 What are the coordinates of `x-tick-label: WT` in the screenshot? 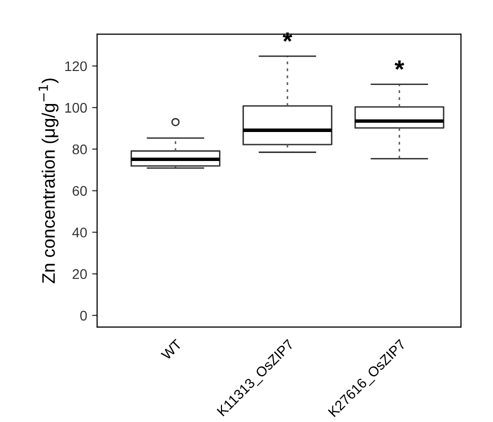 It's located at (171, 349).